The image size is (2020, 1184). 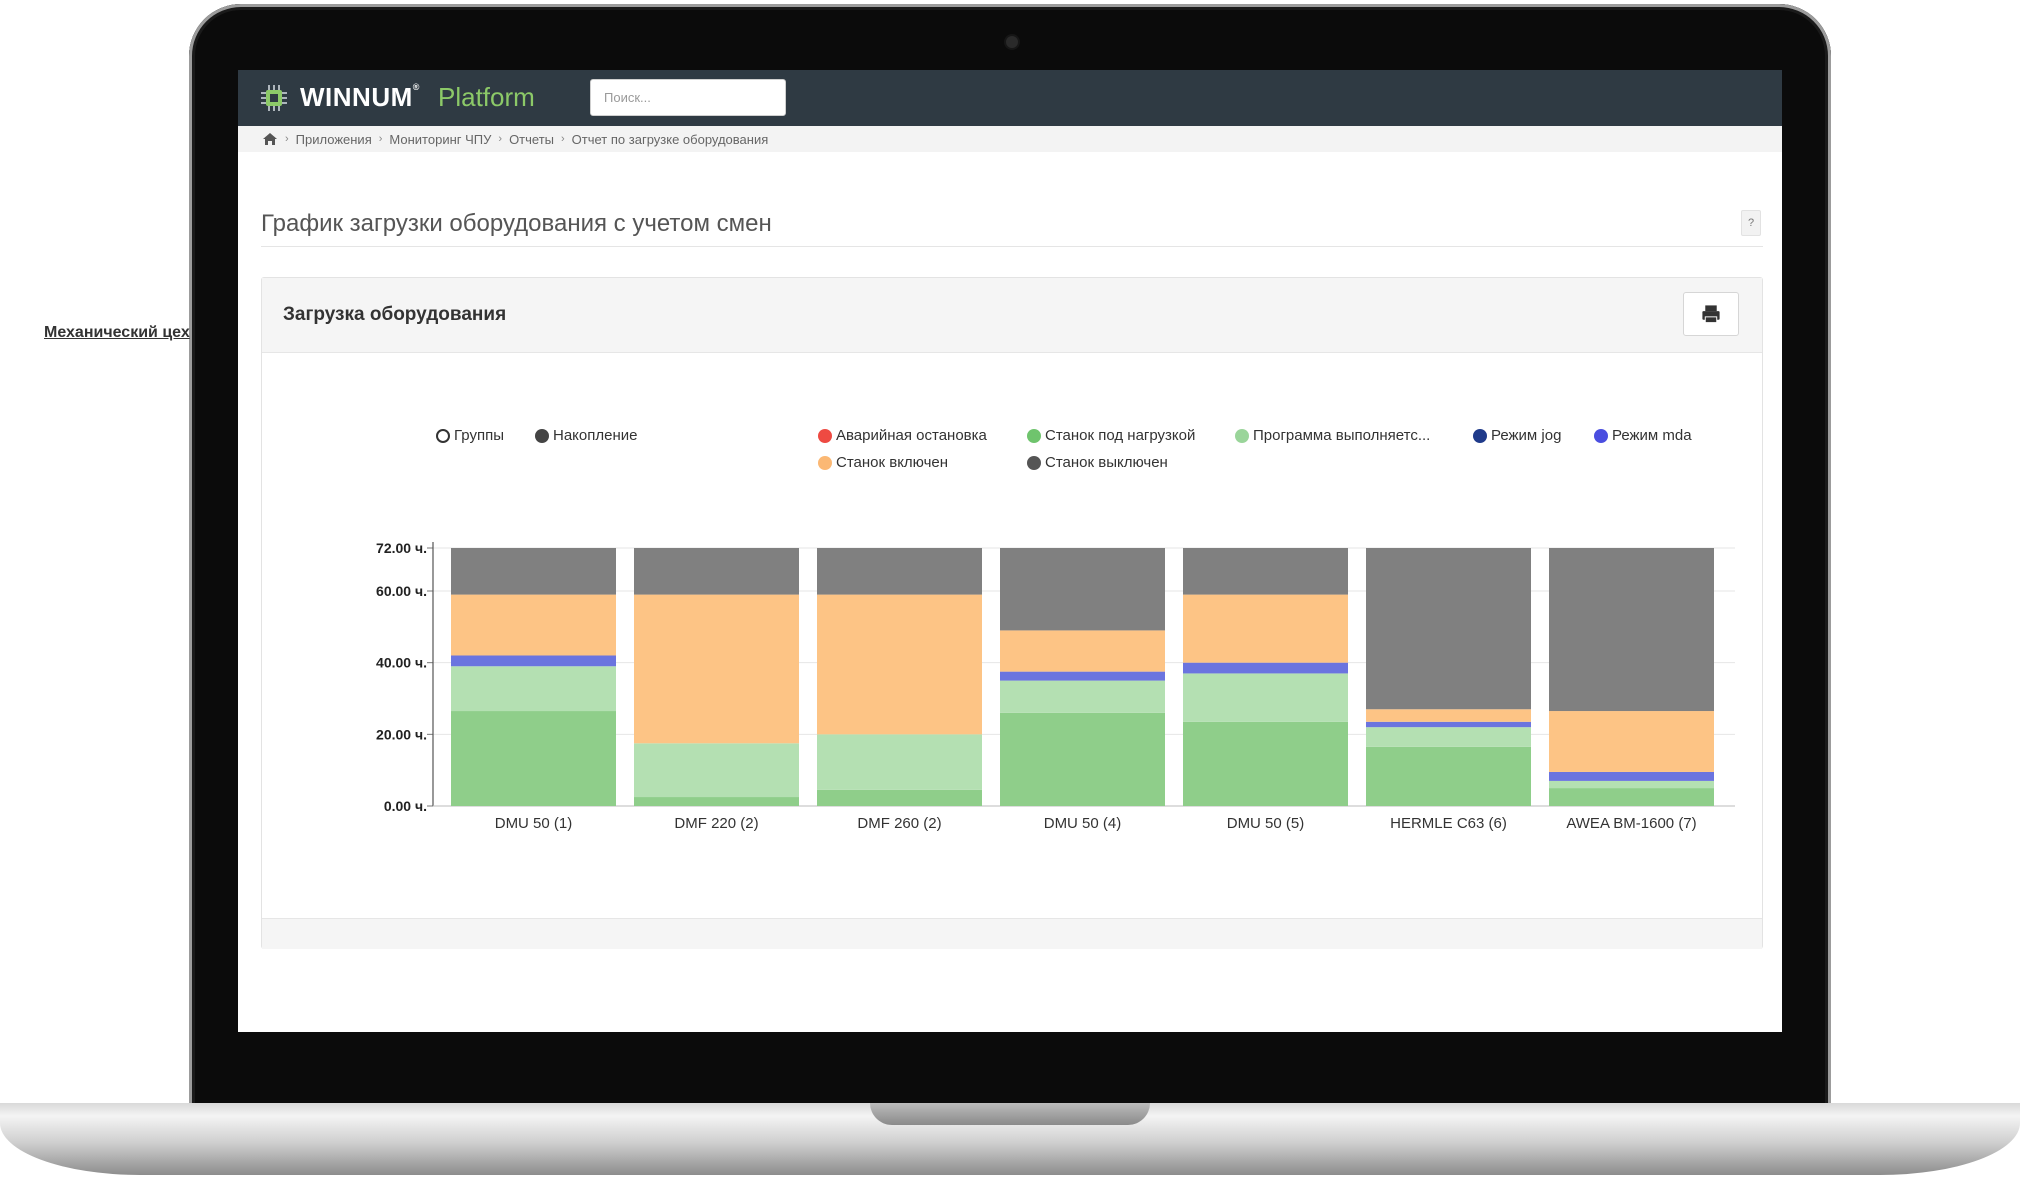 What do you see at coordinates (270, 139) in the screenshot?
I see `home-icon` at bounding box center [270, 139].